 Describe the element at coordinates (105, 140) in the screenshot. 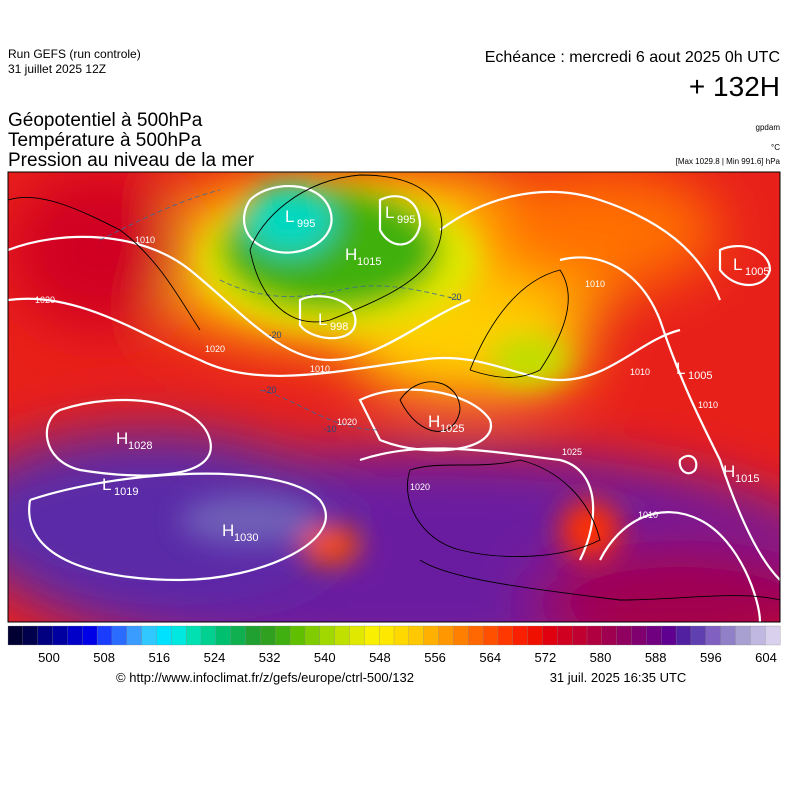

I see `title: Température à 500hPa` at that location.